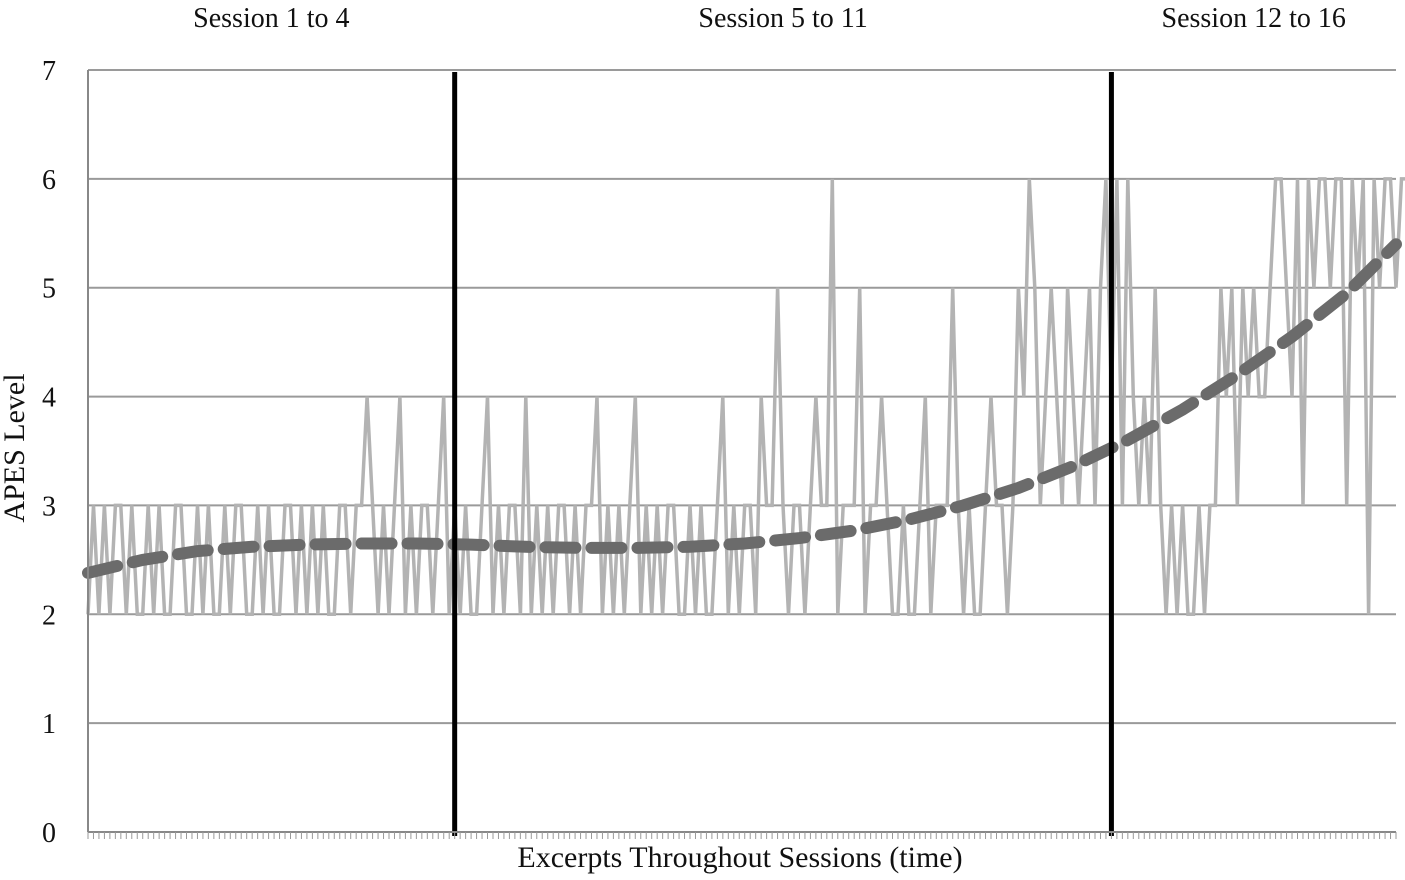  Describe the element at coordinates (49, 506) in the screenshot. I see `y-tick-label-3: 3` at that location.